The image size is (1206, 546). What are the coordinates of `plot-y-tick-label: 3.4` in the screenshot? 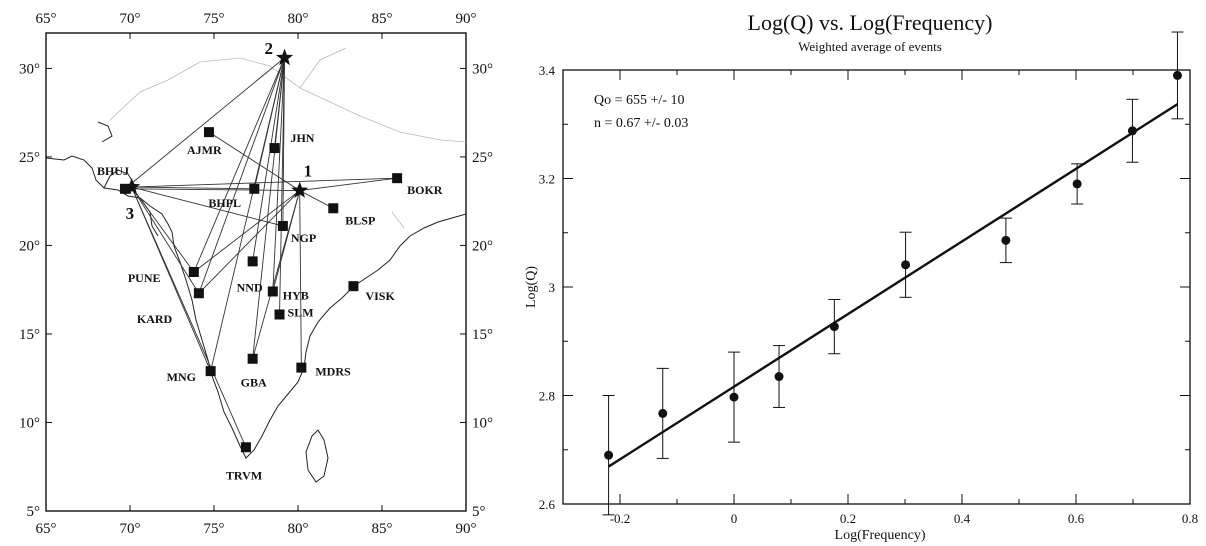 It's located at (547, 70).